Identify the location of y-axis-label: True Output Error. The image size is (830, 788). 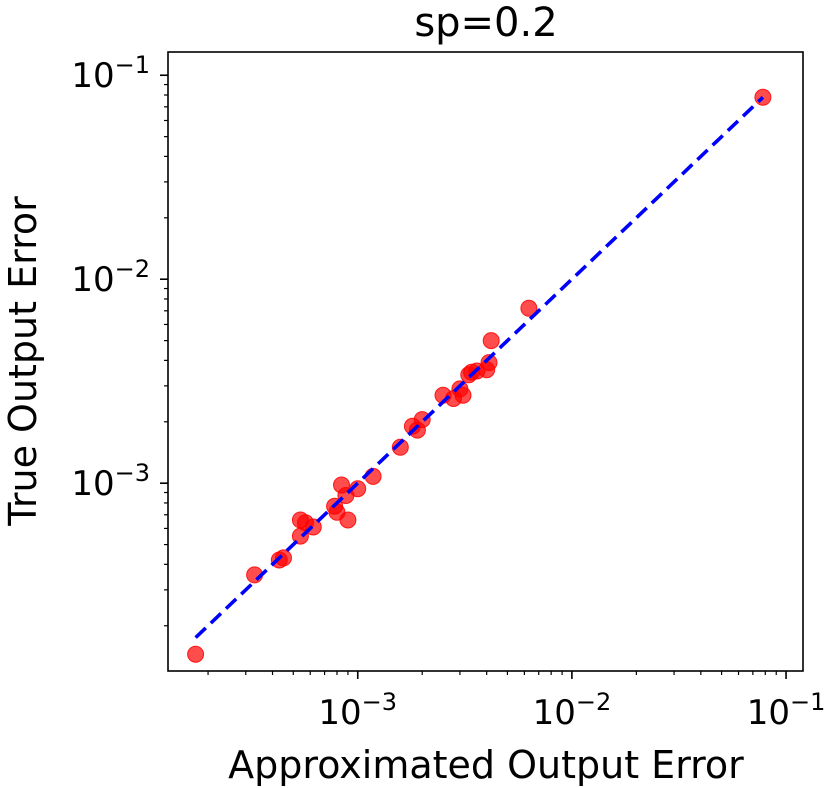
(23, 361).